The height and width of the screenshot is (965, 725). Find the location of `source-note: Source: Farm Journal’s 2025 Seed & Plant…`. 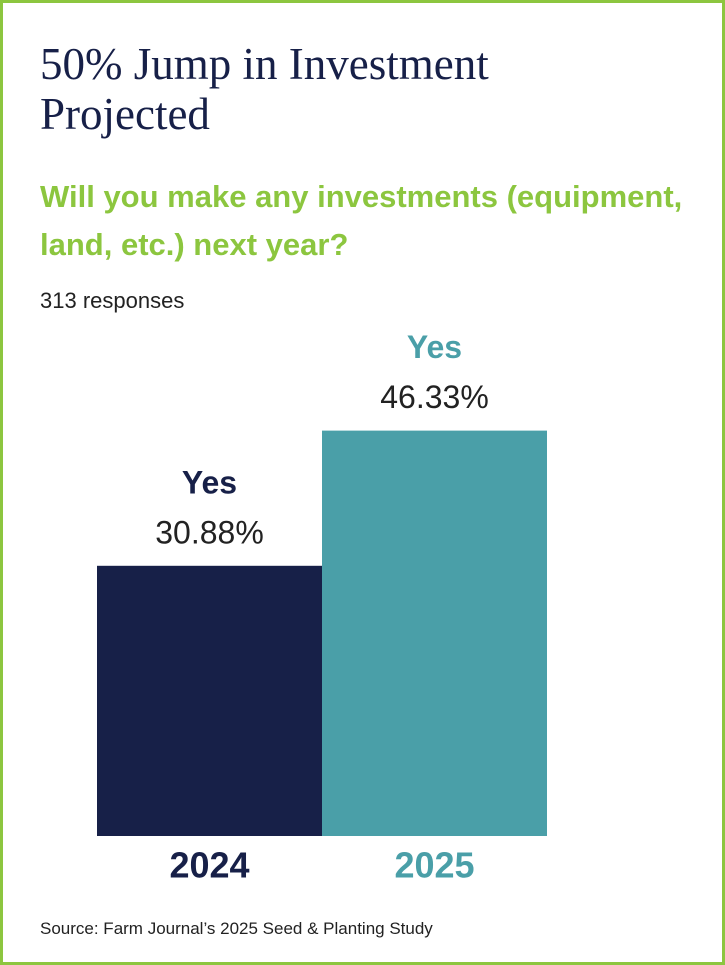

source-note: Source: Farm Journal’s 2025 Seed & Plant… is located at coordinates (236, 928).